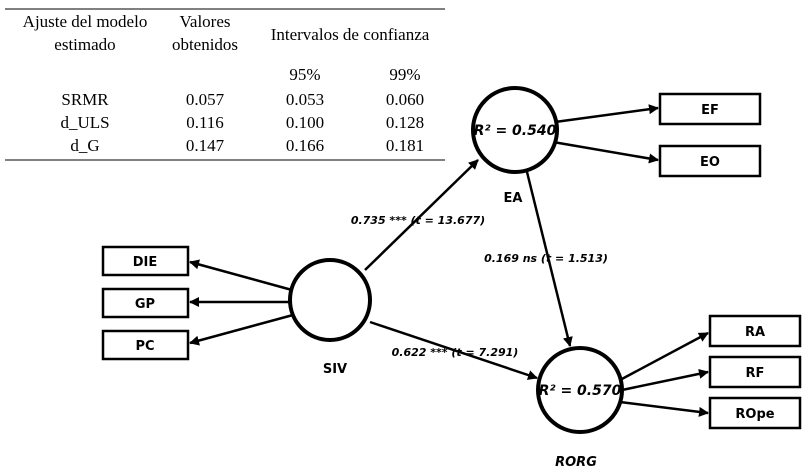 The height and width of the screenshot is (473, 804). Describe the element at coordinates (405, 122) in the screenshot. I see `cell: 0.128` at that location.